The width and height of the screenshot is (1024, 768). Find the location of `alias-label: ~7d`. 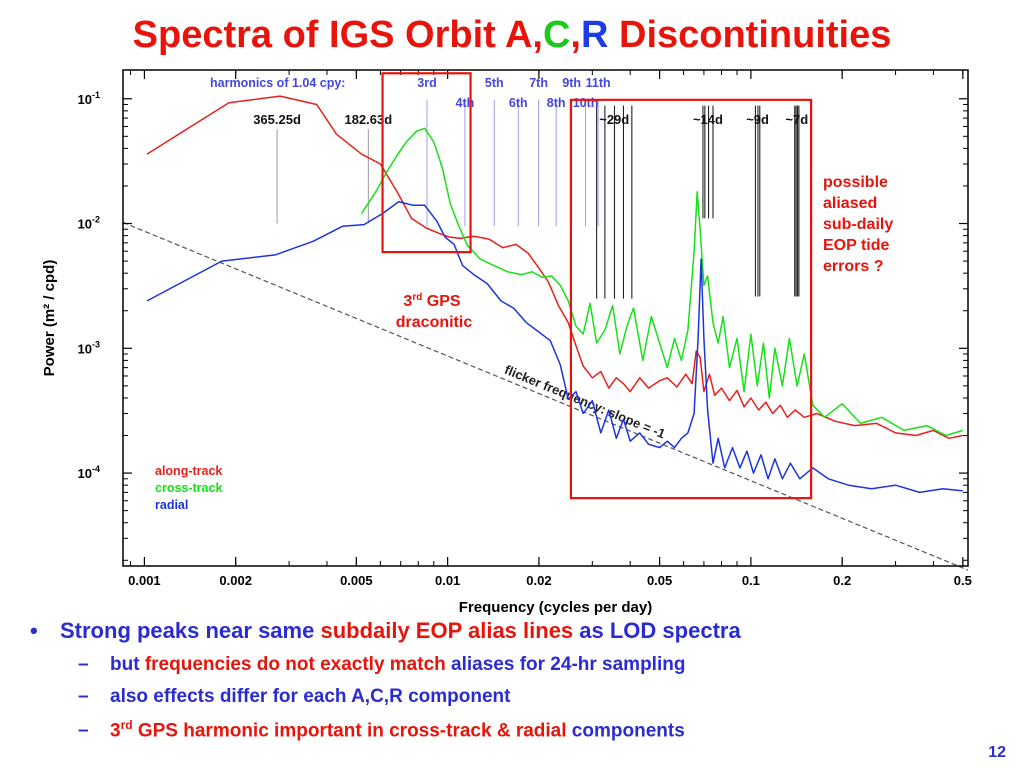

alias-label: ~7d is located at coordinates (796, 119).